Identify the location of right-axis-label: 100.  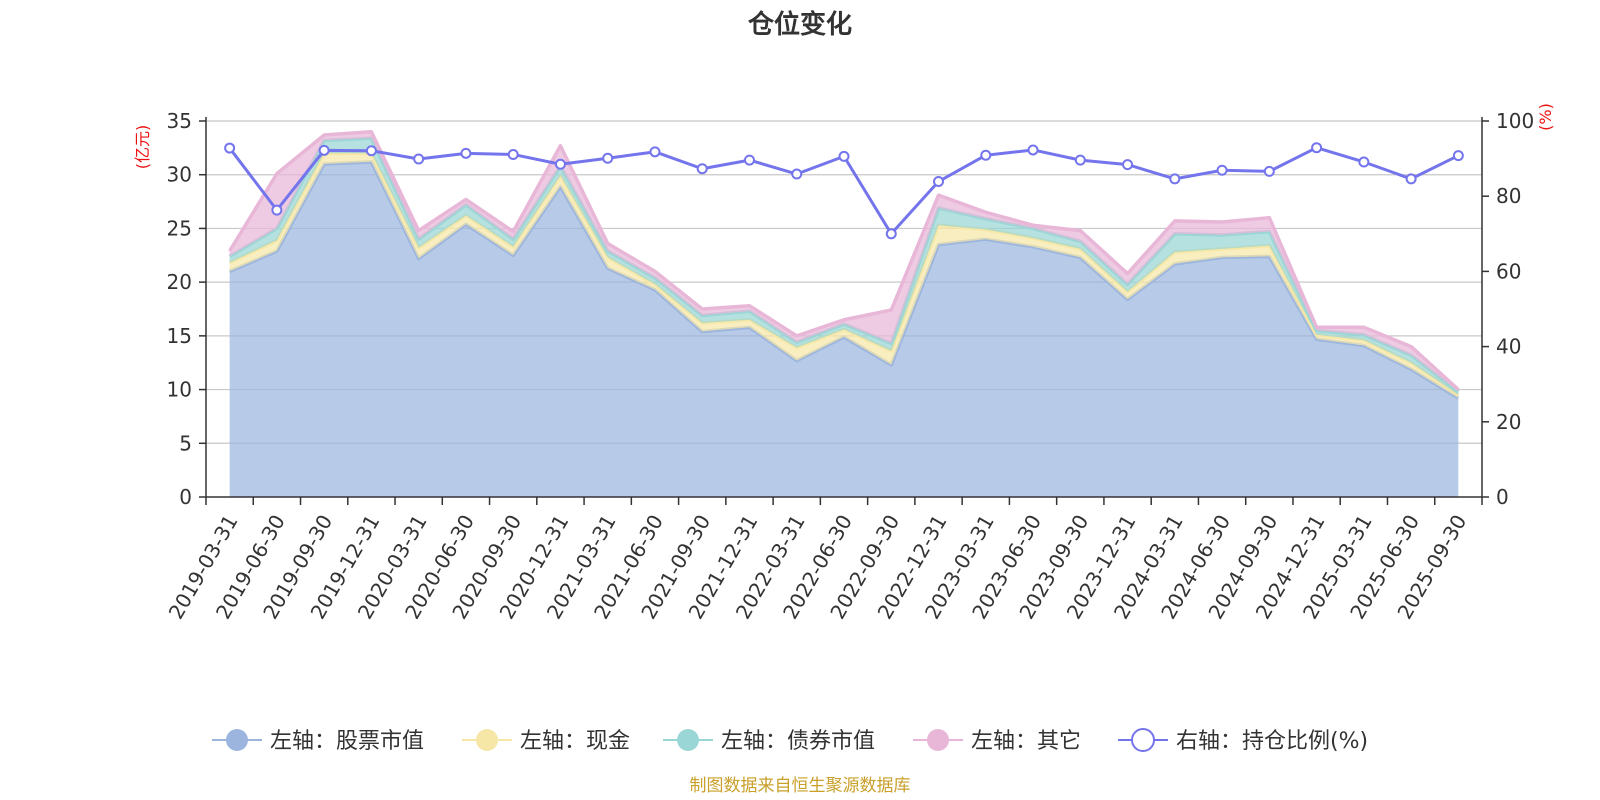
(1515, 121).